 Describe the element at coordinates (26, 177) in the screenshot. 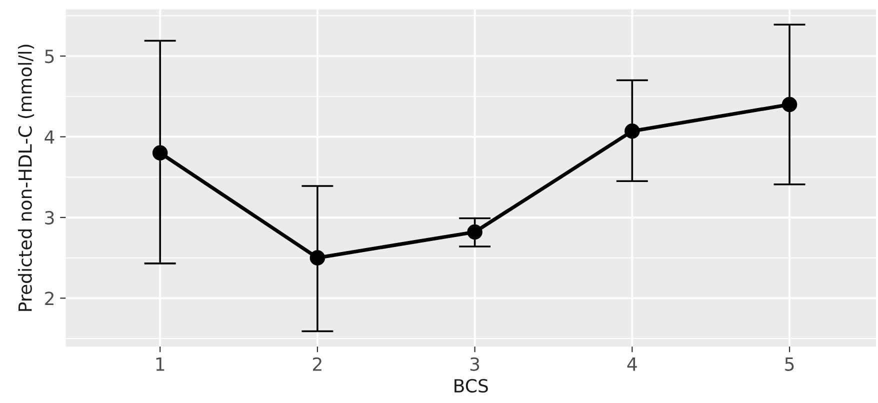

I see `y-axis-title: Predicted non-HDL-C (mmol/l)` at that location.